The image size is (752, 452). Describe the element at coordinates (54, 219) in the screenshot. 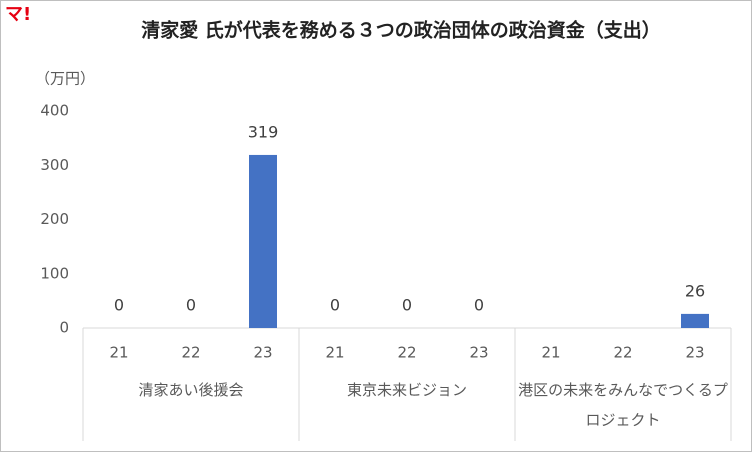

I see `y-tick-label: 200` at that location.